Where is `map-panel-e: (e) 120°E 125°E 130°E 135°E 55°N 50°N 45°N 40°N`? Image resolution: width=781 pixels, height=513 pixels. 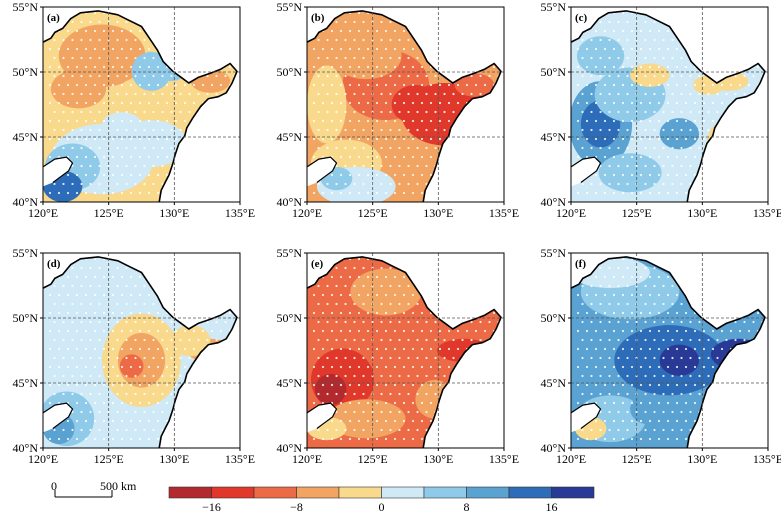 map-panel-e: (e) 120°E 125°E 130°E 135°E 55°N 50°N 45°N 40°N is located at coordinates (398, 356).